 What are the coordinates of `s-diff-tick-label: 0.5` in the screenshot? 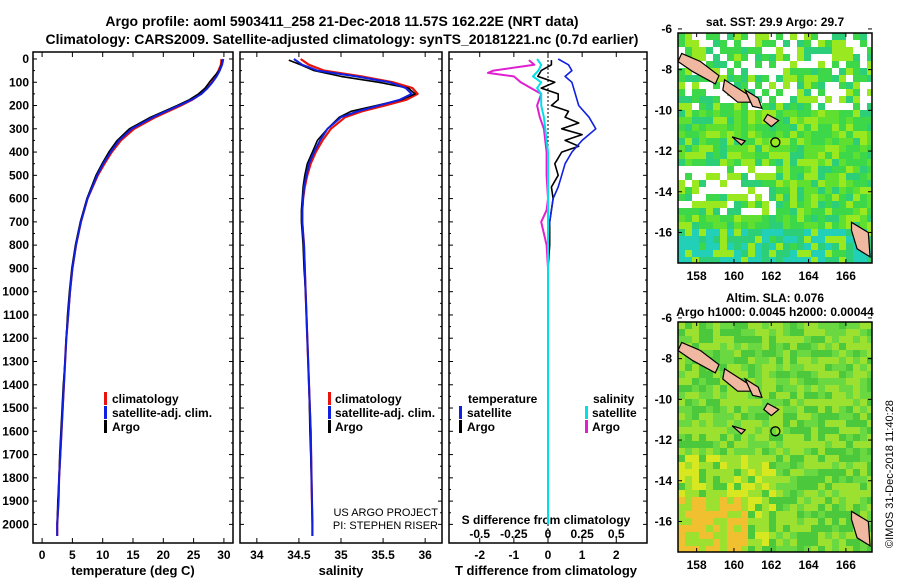 It's located at (616, 534).